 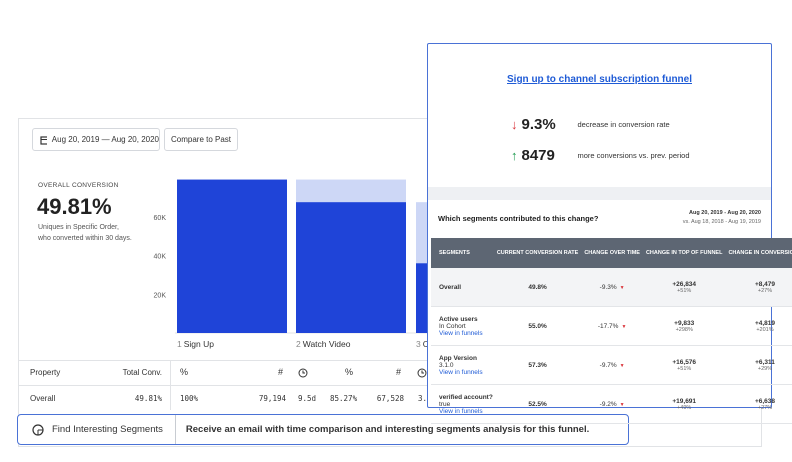 What do you see at coordinates (351, 267) in the screenshot?
I see `bar` at bounding box center [351, 267].